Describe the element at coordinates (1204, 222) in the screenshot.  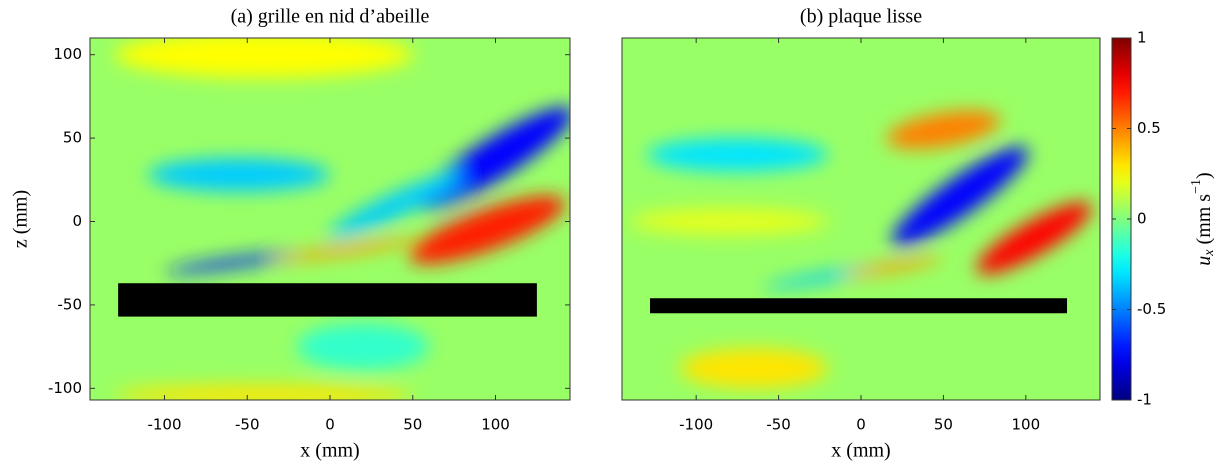
I see `colorbar-label-part: (mm s` at that location.